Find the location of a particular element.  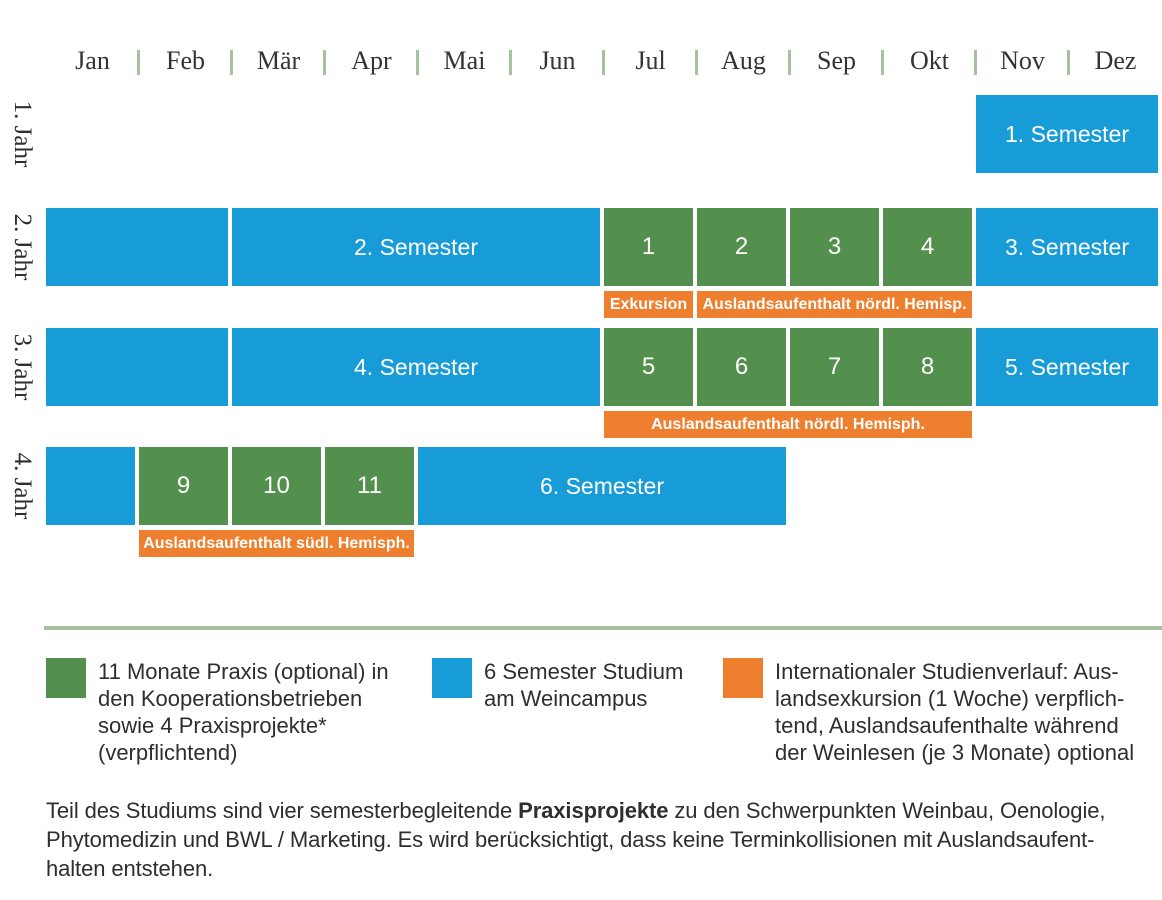

month-label: Mai is located at coordinates (464, 60).